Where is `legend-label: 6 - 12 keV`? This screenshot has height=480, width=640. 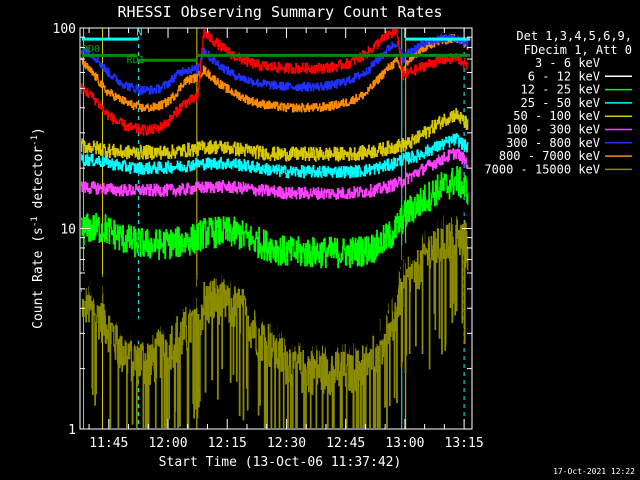 legend-label: 6 - 12 keV is located at coordinates (564, 76).